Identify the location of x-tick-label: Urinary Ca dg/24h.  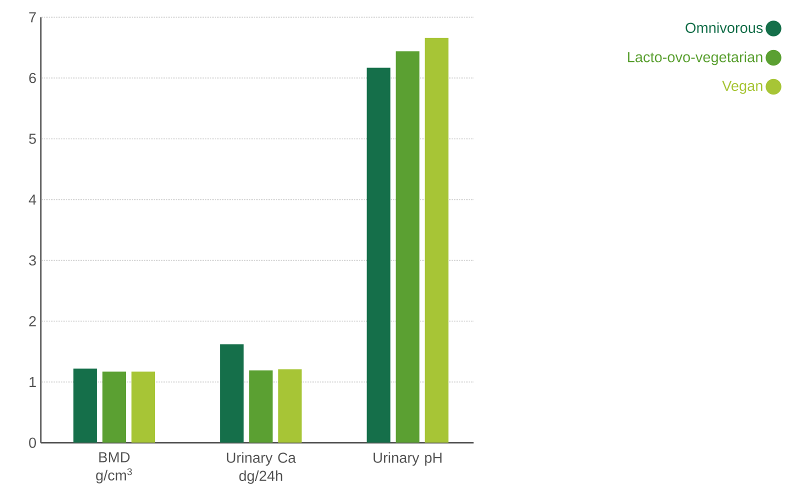
(261, 468).